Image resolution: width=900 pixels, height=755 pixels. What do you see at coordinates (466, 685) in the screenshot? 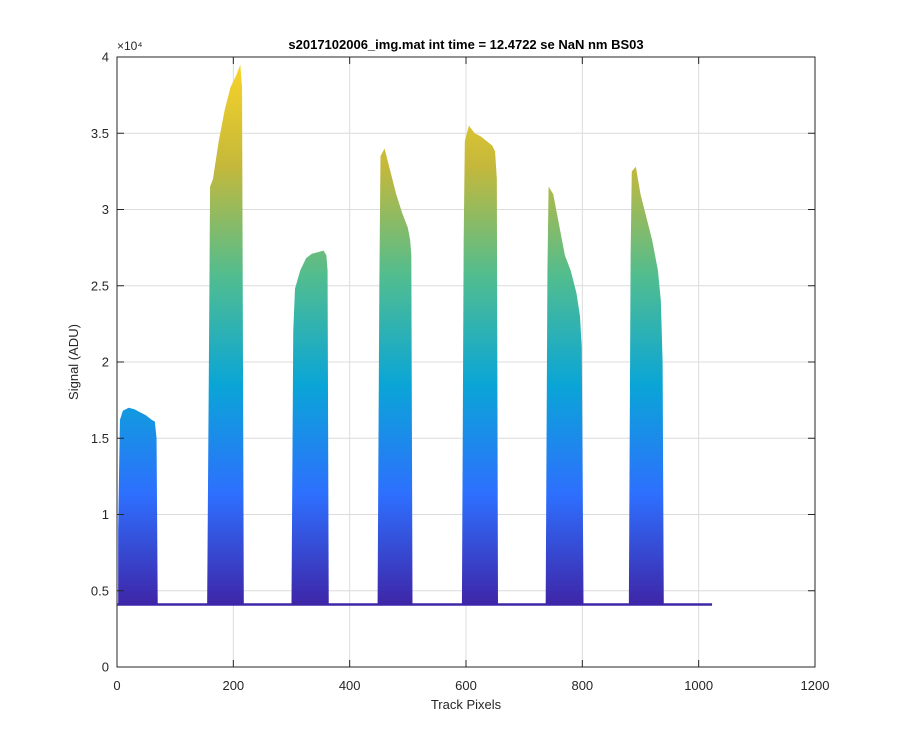
I see `x-tick-label: 600` at bounding box center [466, 685].